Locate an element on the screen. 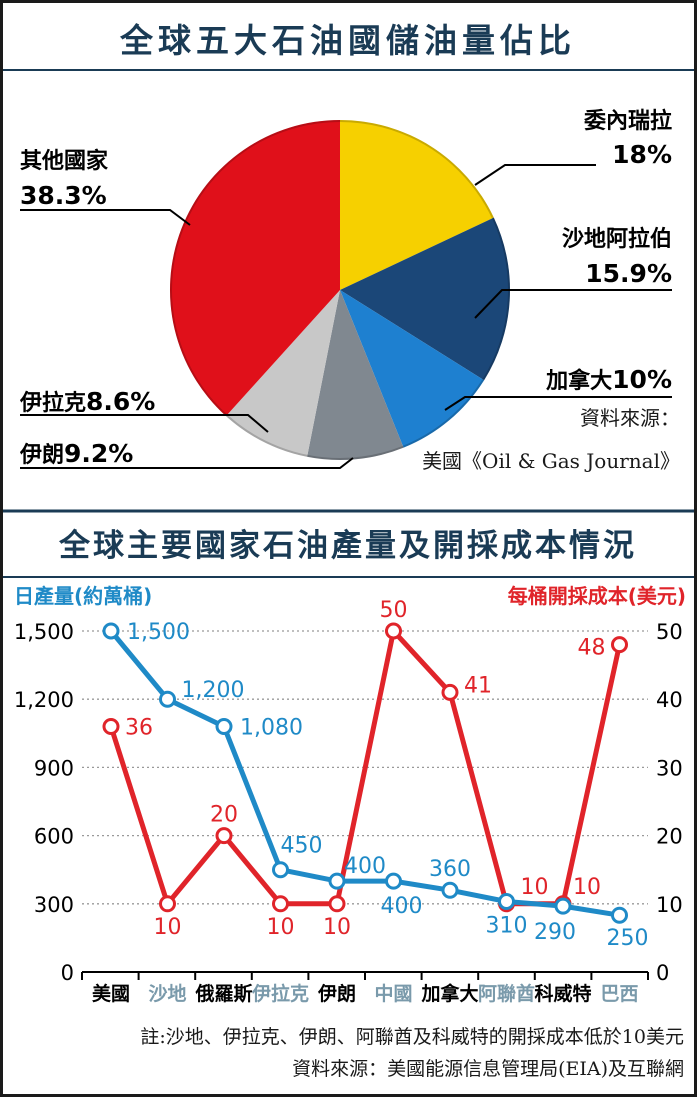  x-axis-category-label: 伊拉克 is located at coordinates (280, 993).